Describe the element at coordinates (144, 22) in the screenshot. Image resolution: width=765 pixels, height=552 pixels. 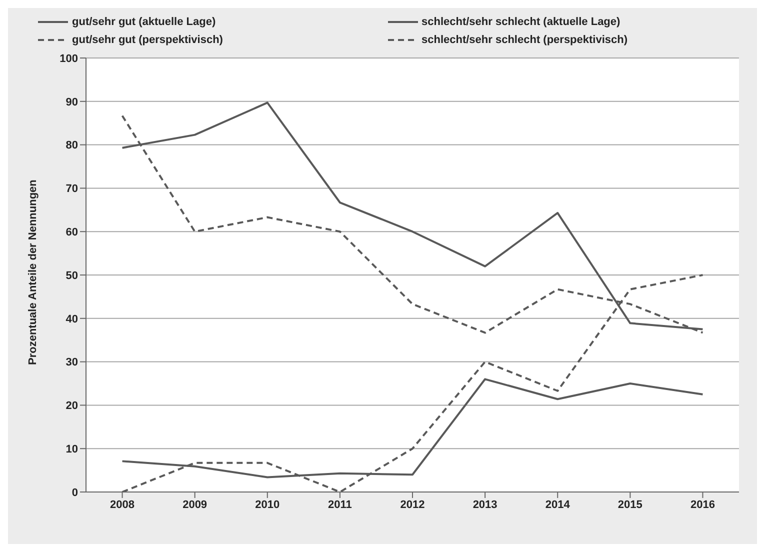
I see `legend-label: gut/sehr gut (aktuelle Lage)` at that location.